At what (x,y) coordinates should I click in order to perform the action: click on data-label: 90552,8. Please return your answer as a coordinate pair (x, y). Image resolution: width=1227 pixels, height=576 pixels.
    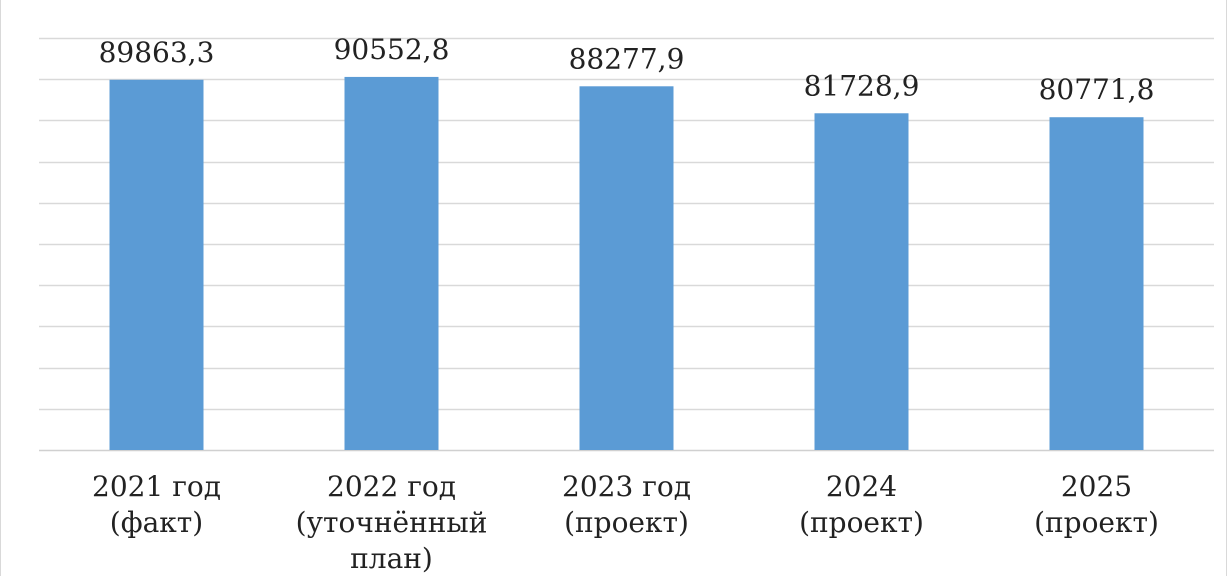
    Looking at the image, I should click on (392, 49).